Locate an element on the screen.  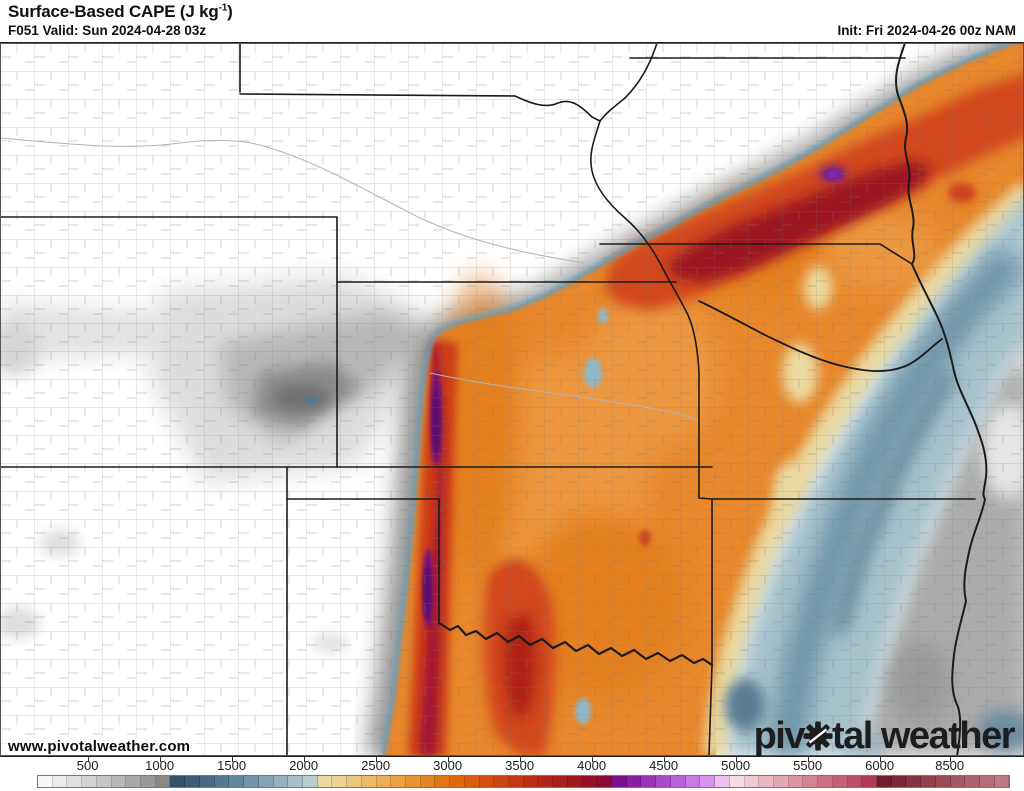
colorbar-label: 5500 is located at coordinates (808, 765).